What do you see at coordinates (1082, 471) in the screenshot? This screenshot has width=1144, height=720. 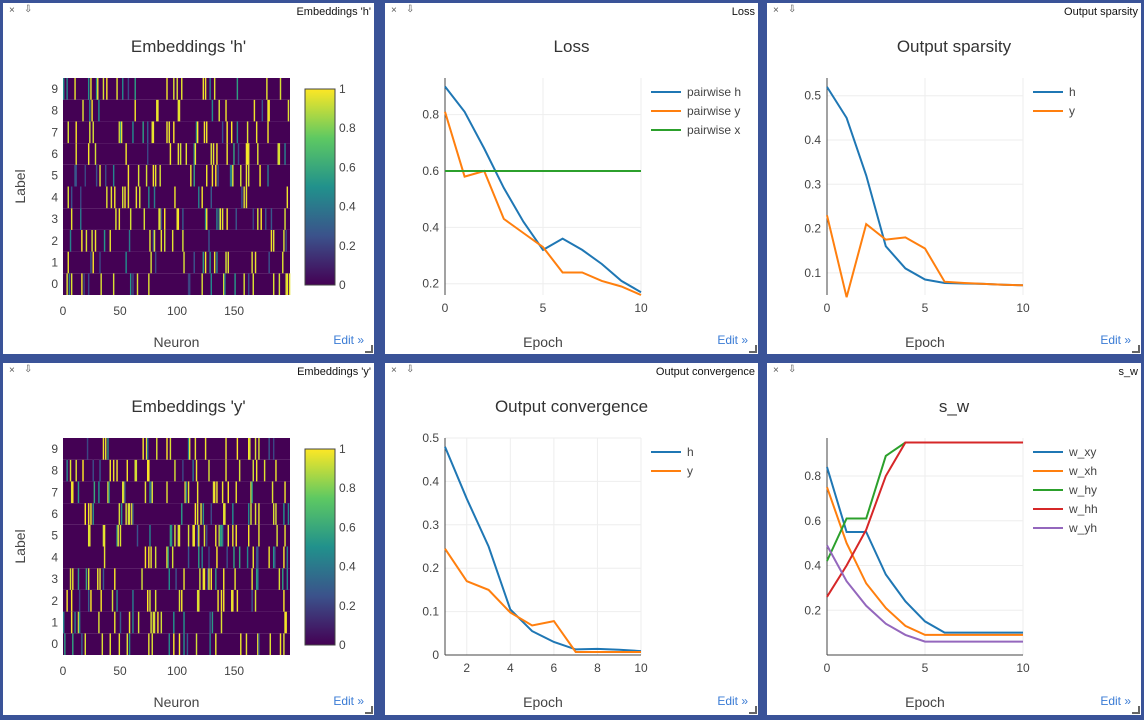 I see `legend-label: w_xh` at bounding box center [1082, 471].